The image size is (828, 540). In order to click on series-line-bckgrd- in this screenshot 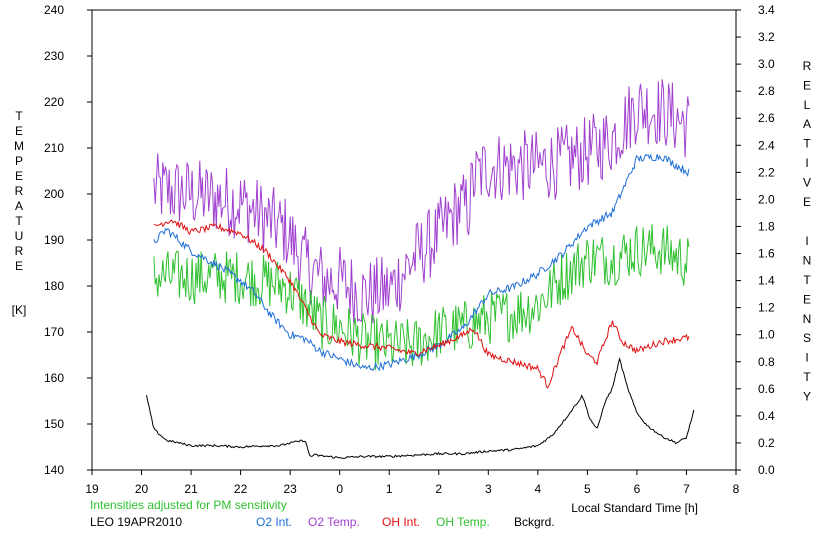, I will do `click(420, 408)`.